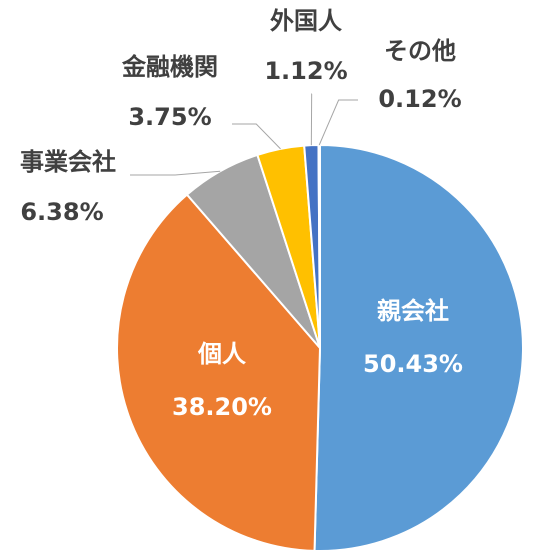 This screenshot has height=556, width=537. Describe the element at coordinates (319, 246) in the screenshot. I see `pie-slice` at that location.